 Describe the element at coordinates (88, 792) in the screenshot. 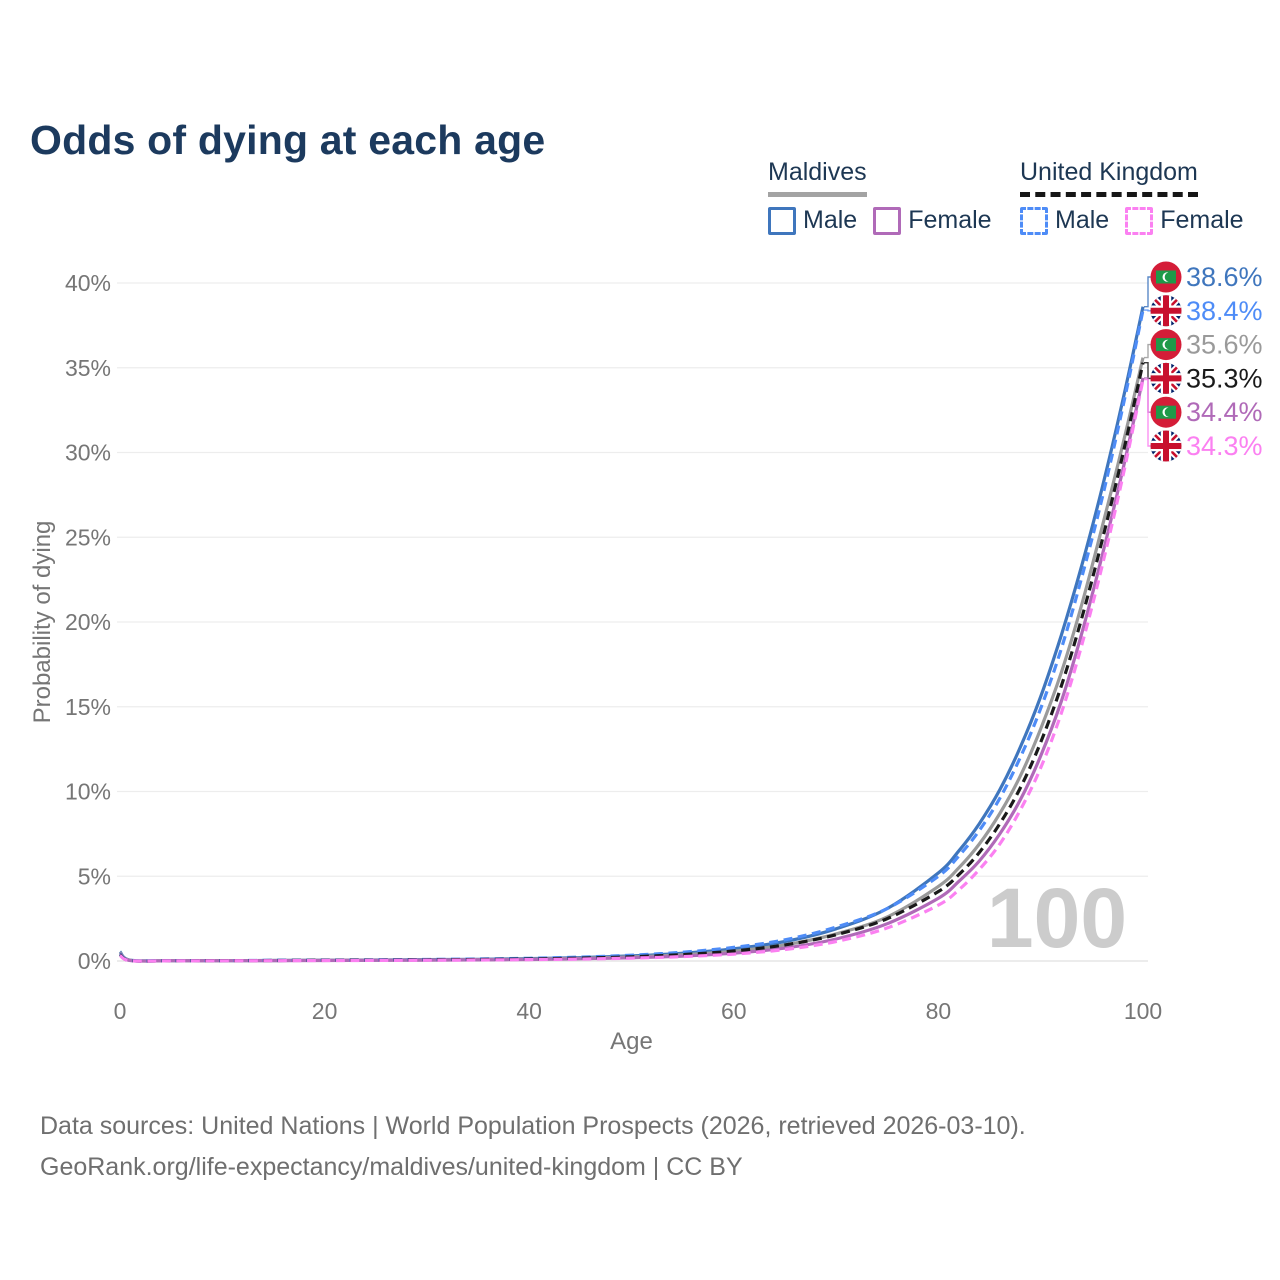

I see `y-tick-label: 10%` at that location.